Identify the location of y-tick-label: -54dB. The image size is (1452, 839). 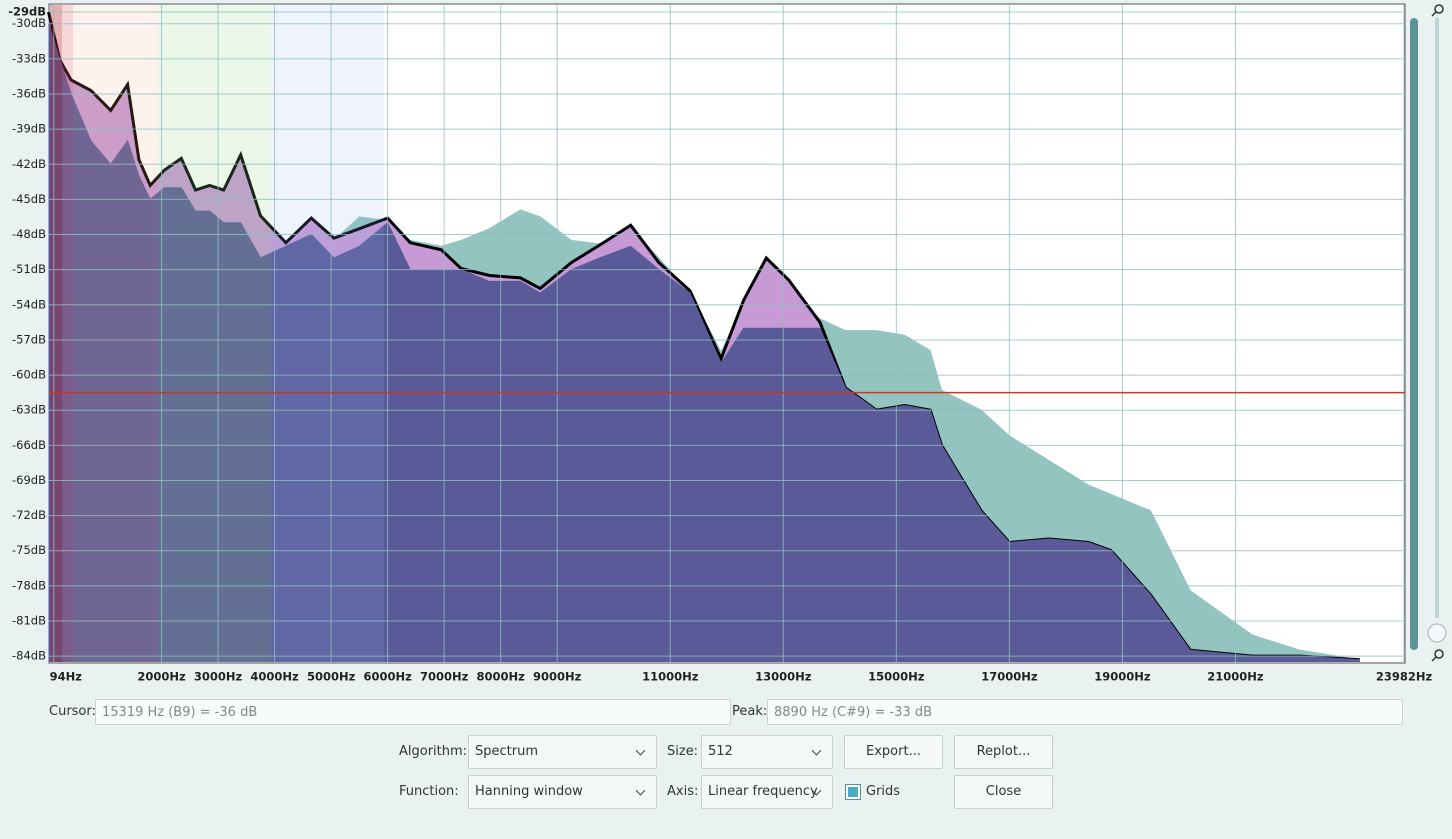
(29, 304).